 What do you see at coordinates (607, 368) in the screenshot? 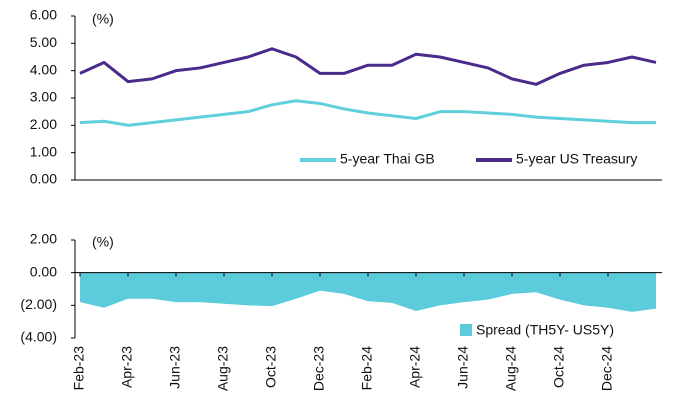
I see `x-tick-label: Dec-24` at bounding box center [607, 368].